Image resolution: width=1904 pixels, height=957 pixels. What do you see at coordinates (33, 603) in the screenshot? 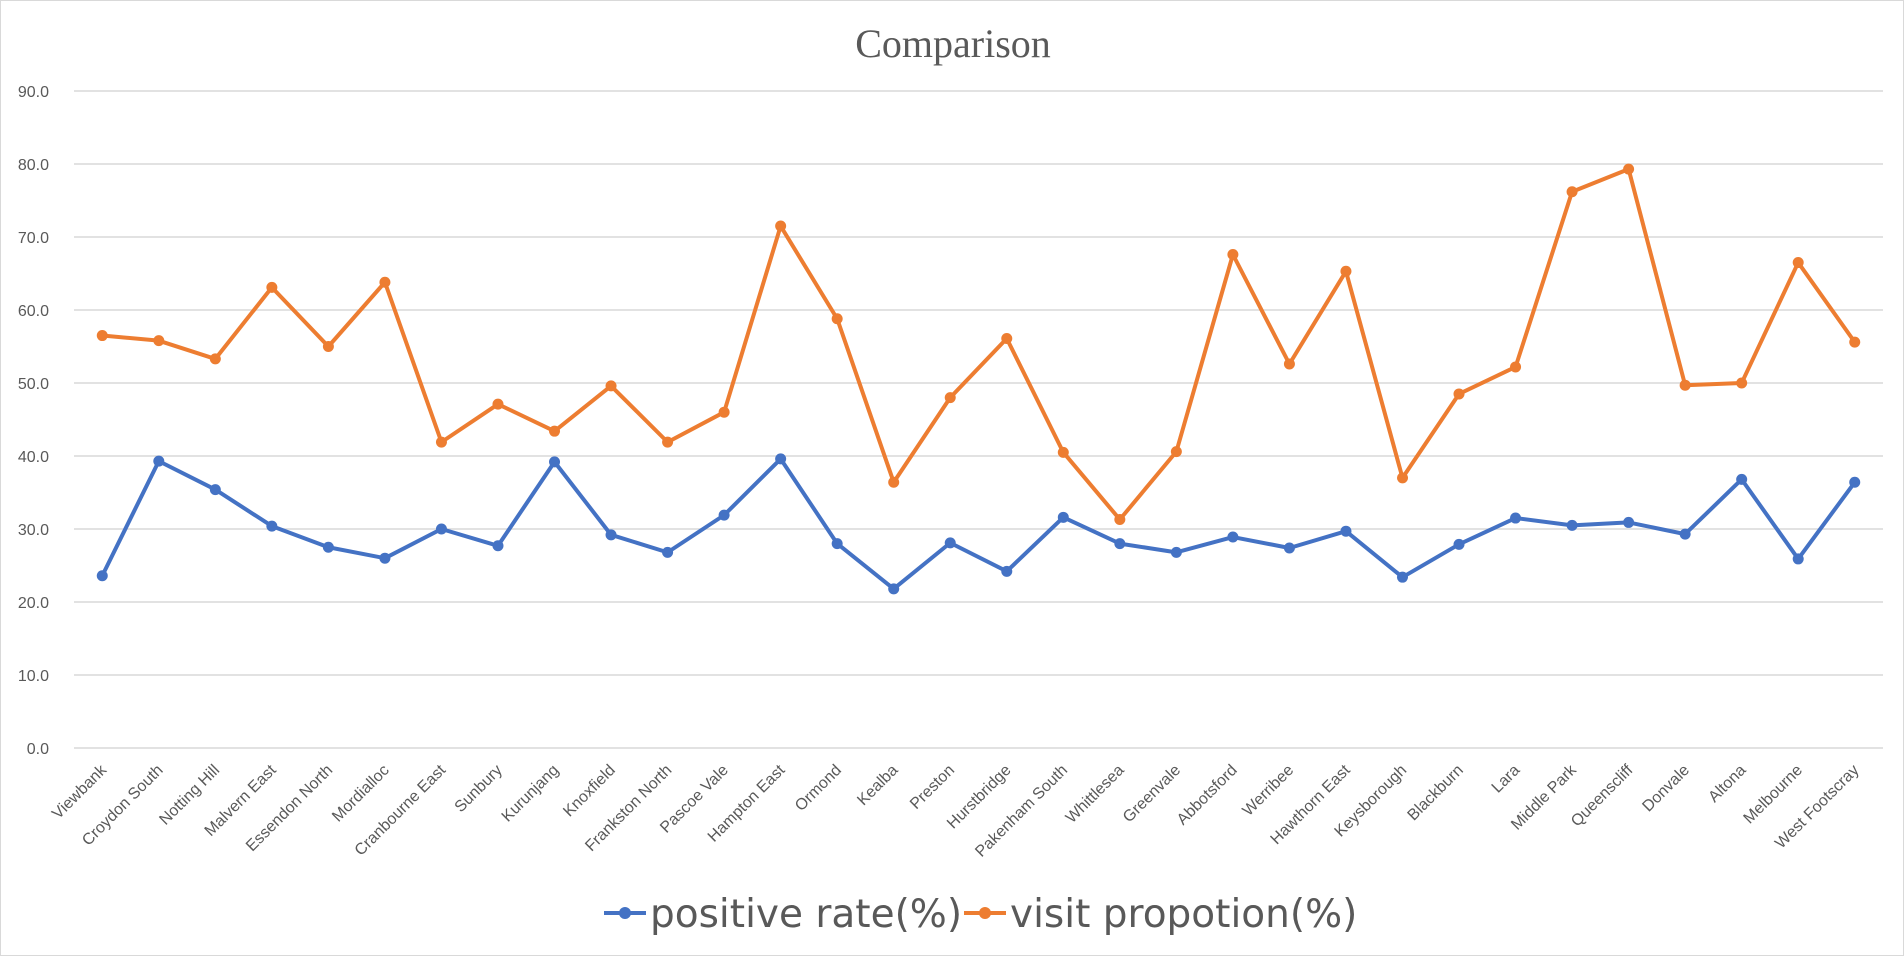
I see `y-tick-label: 20.0` at bounding box center [33, 603].